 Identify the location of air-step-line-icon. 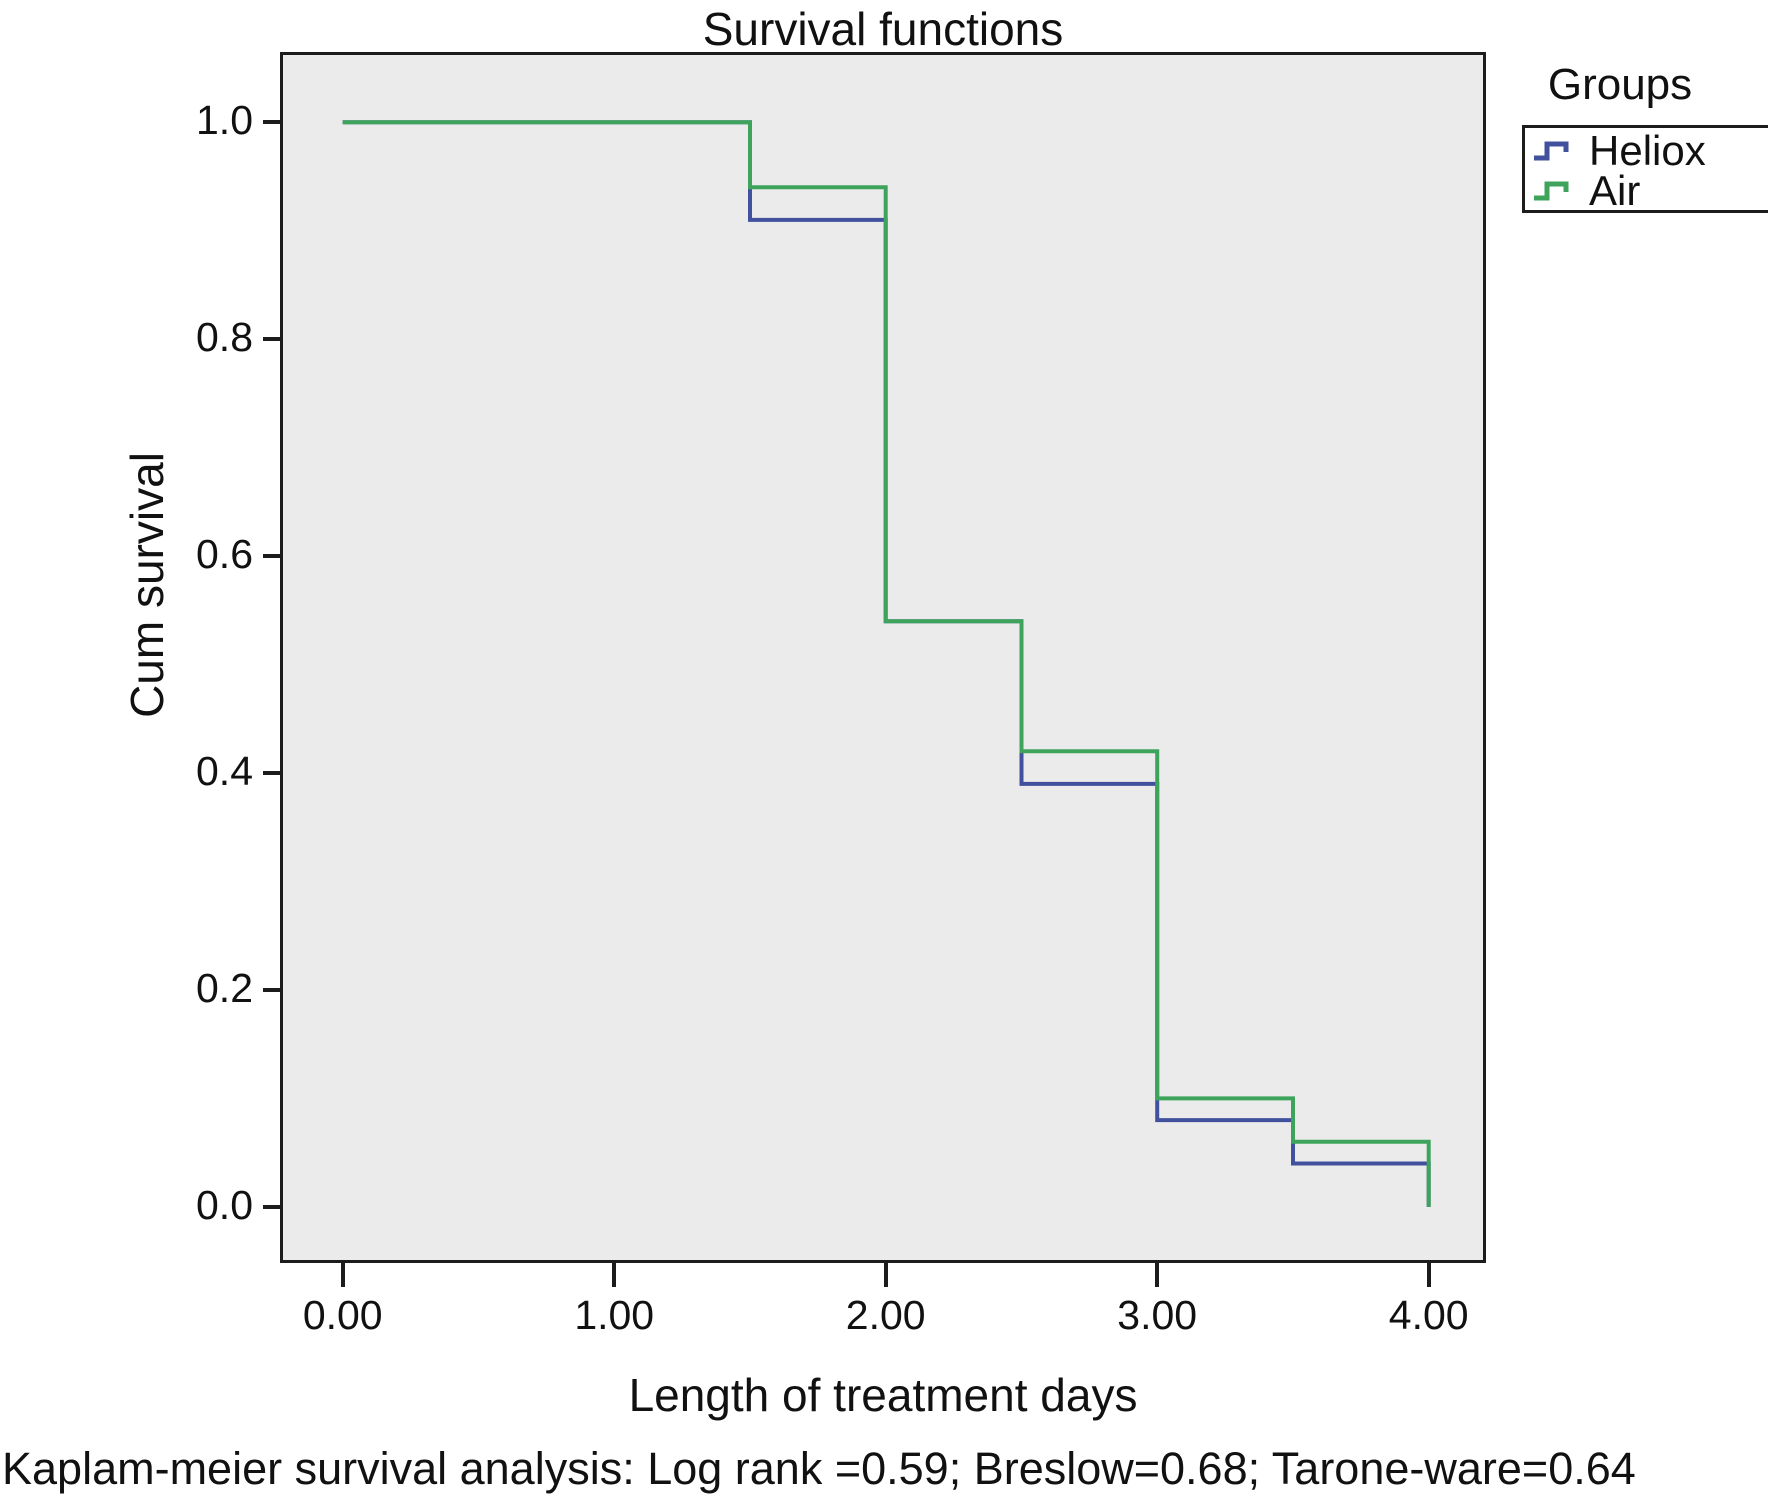
(1551, 191).